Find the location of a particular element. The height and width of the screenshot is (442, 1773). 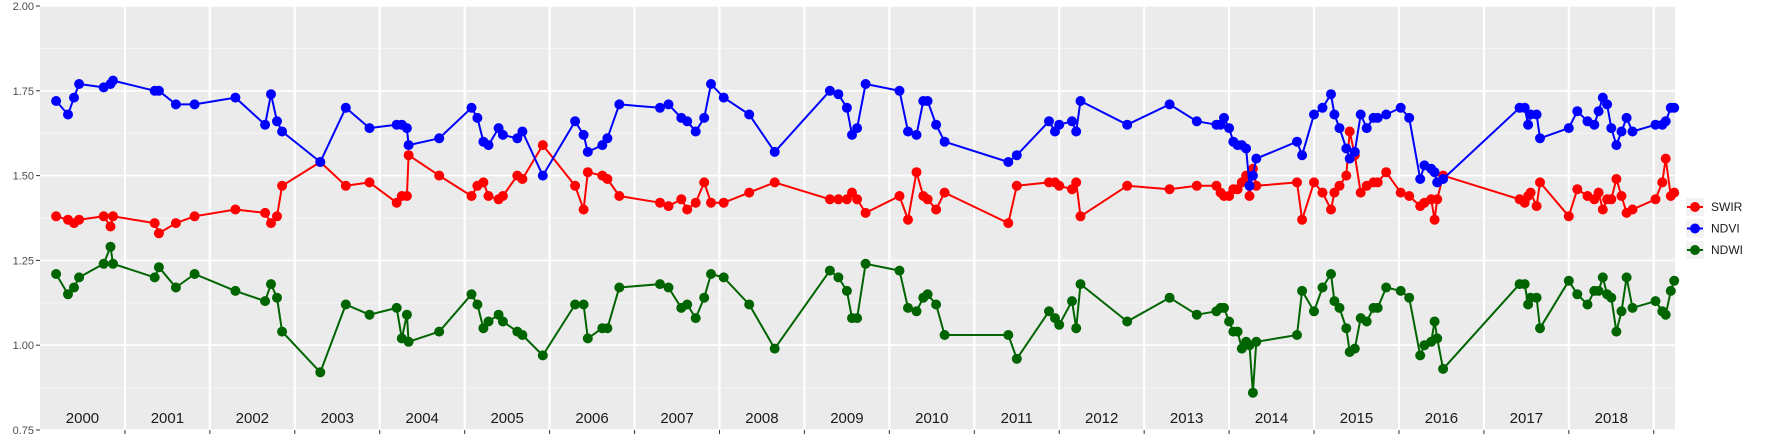

y-tick-label: 1.25 is located at coordinates (23, 261).